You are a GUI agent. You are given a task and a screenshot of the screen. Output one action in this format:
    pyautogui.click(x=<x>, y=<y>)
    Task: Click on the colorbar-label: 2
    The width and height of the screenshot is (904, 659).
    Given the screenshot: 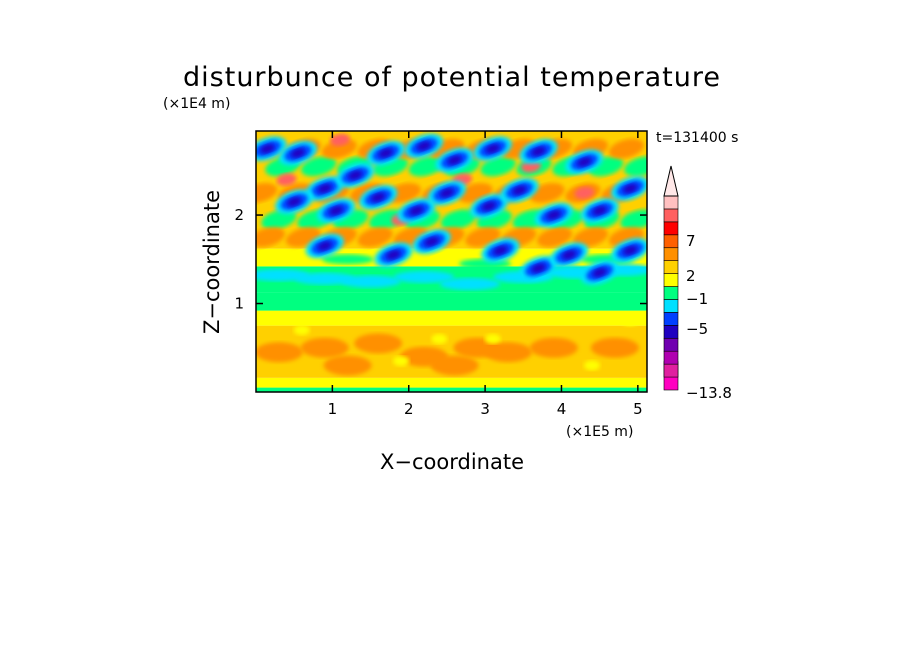 What is the action you would take?
    pyautogui.click(x=691, y=276)
    